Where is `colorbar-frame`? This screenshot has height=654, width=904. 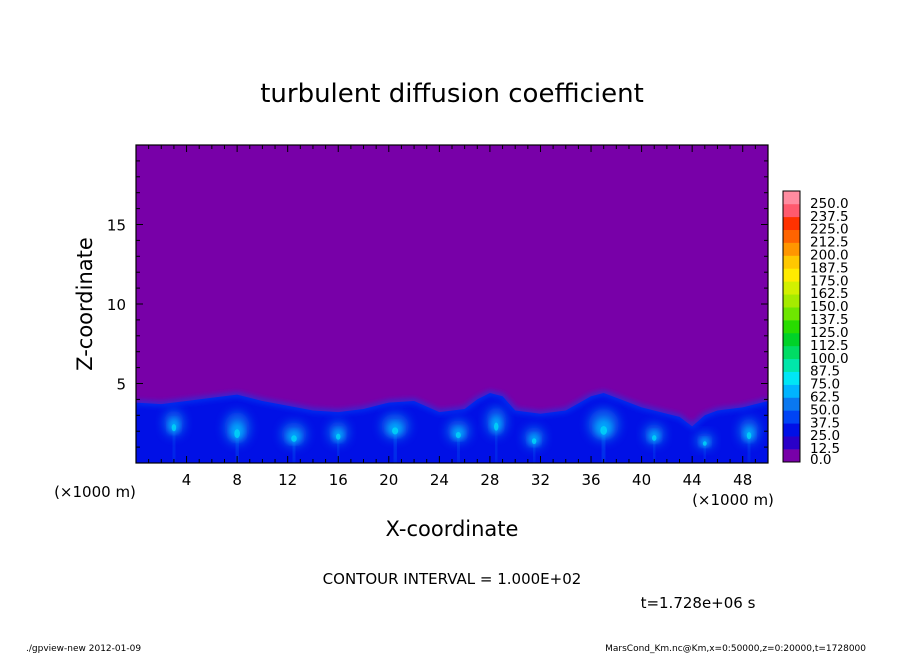
colorbar-frame is located at coordinates (791, 326).